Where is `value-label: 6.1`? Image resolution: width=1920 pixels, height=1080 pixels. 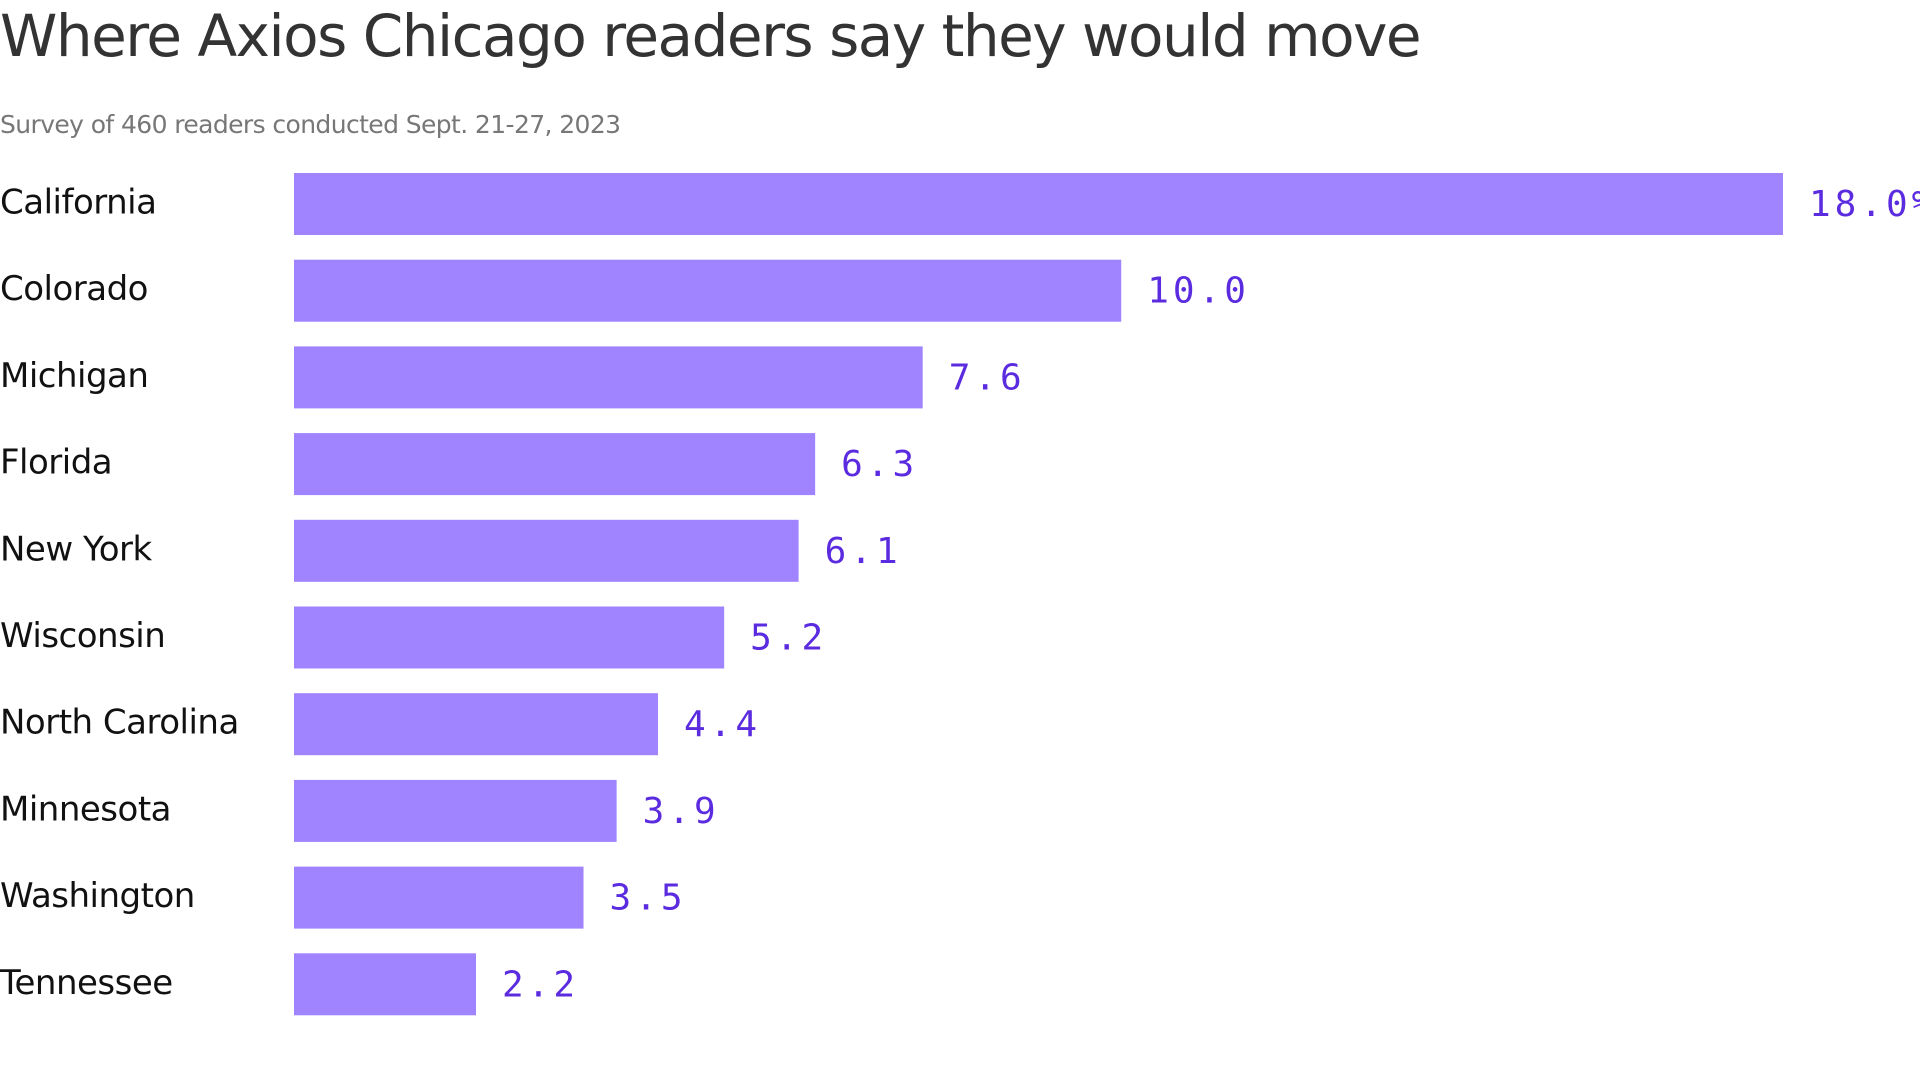 value-label: 6.1 is located at coordinates (863, 551).